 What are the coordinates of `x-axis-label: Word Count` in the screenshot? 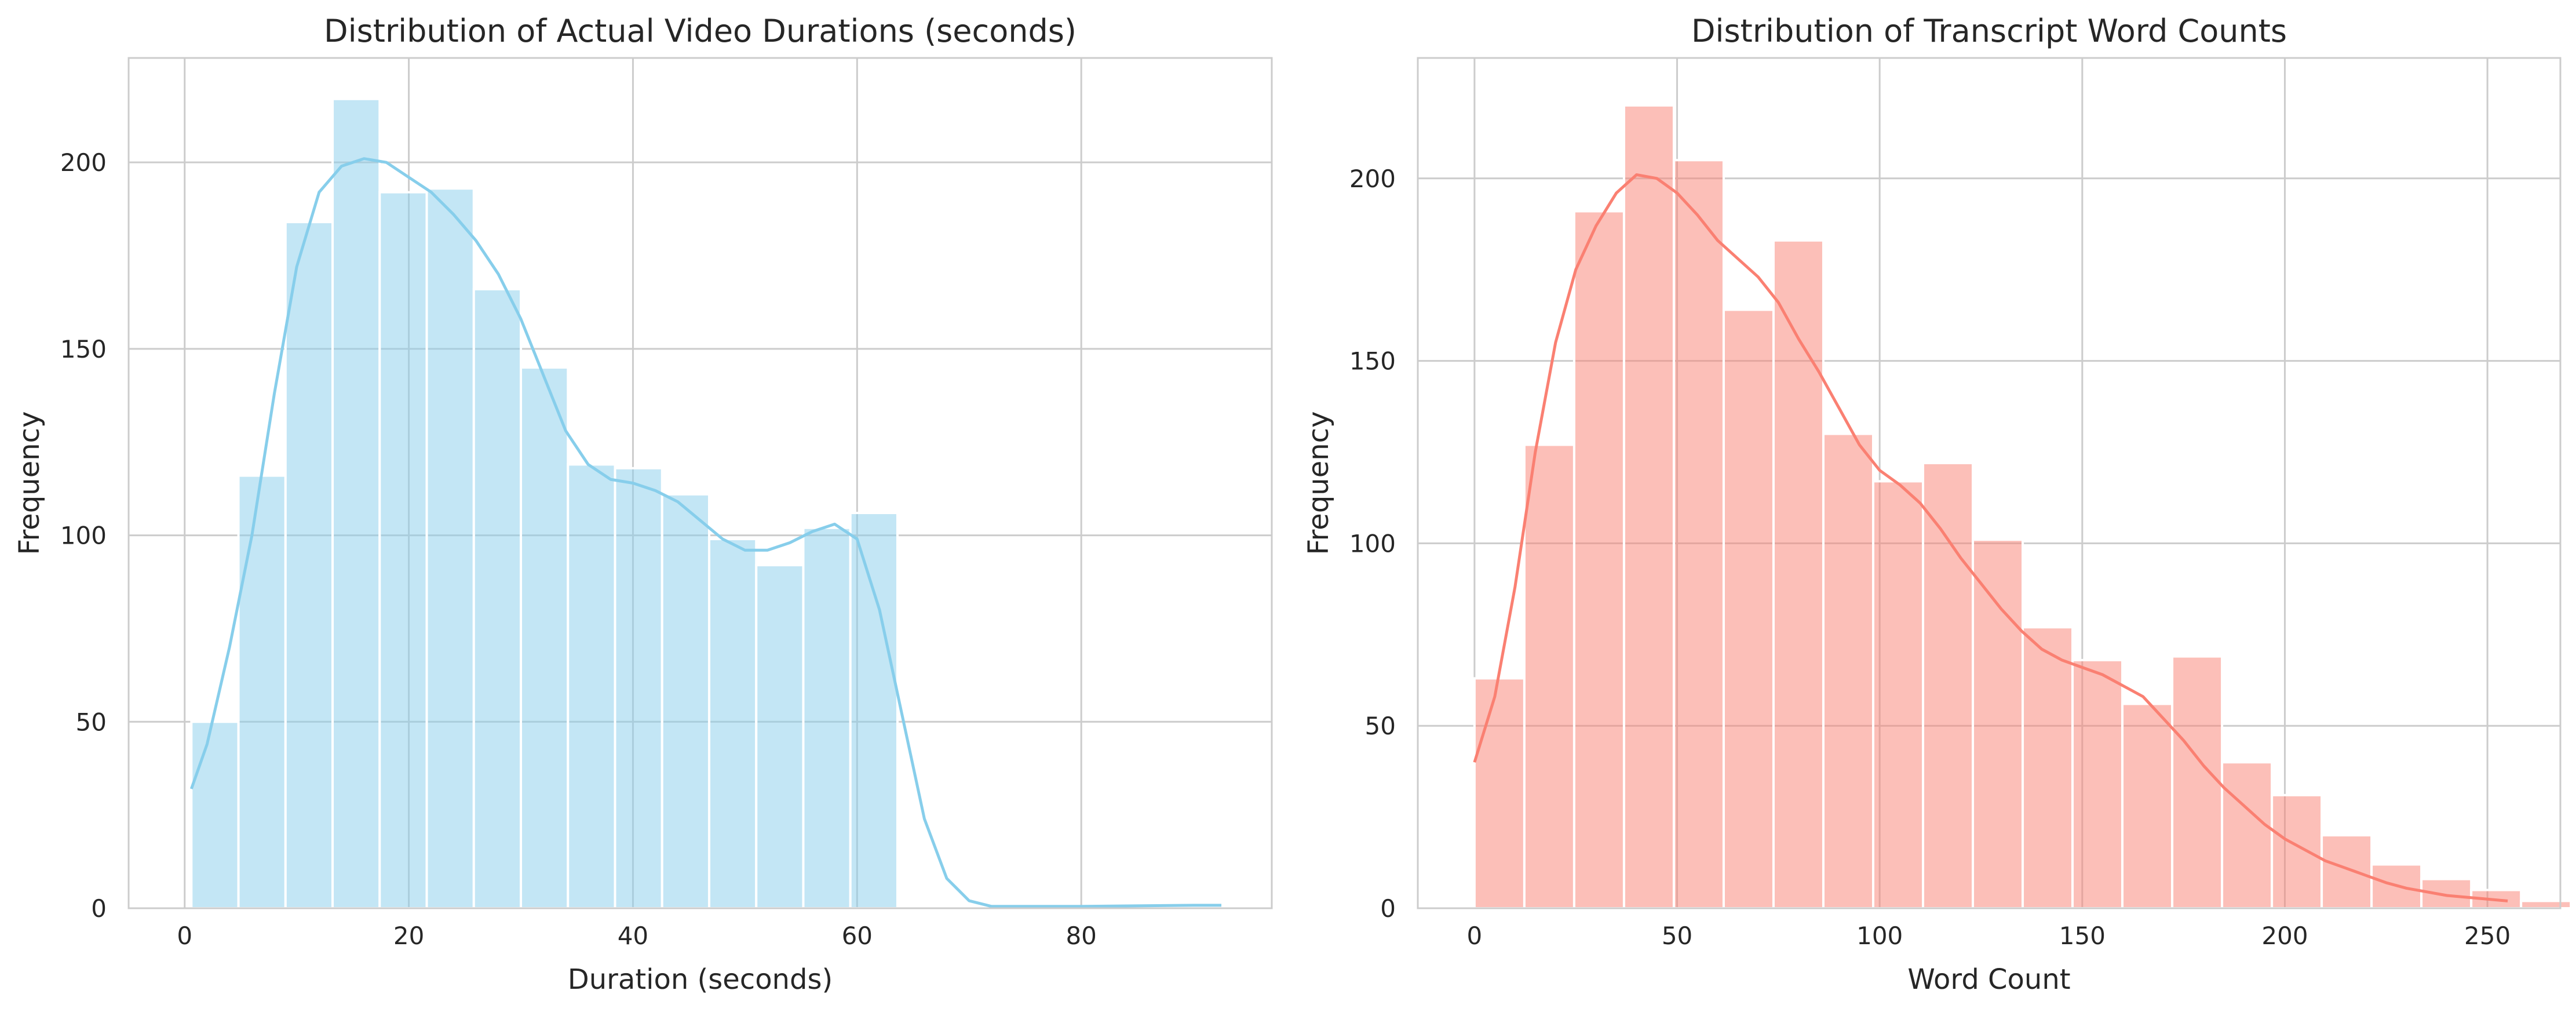 It's located at (1989, 980).